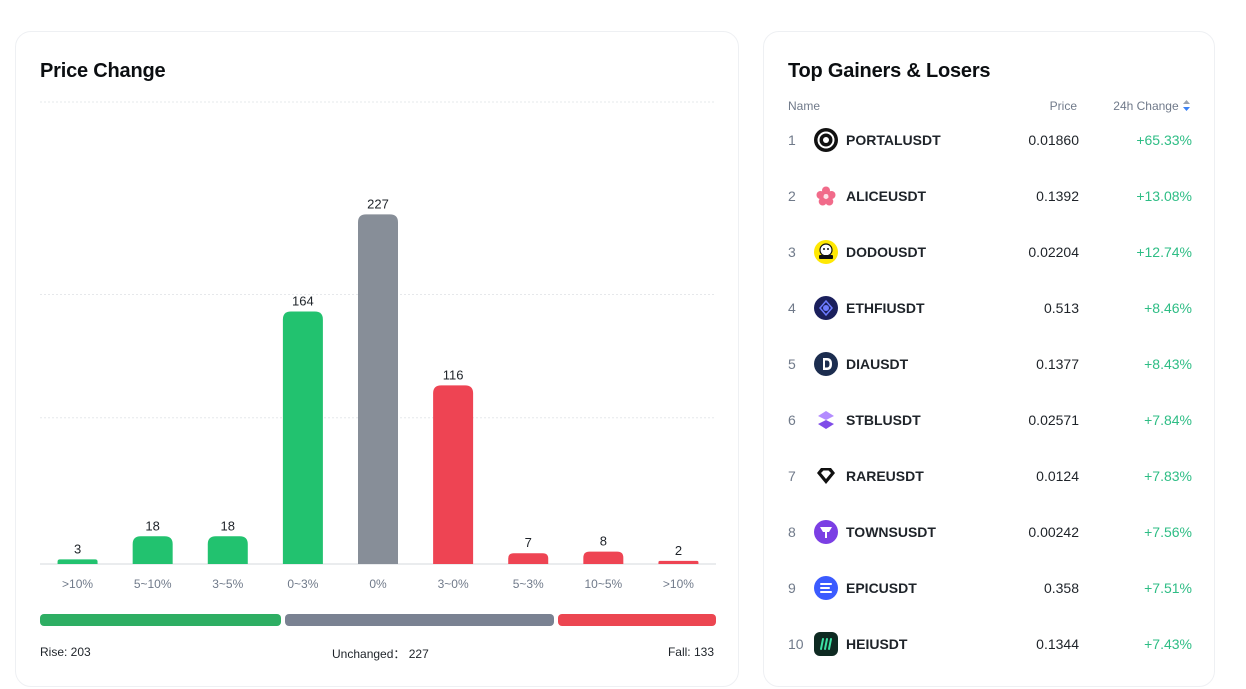 The image size is (1246, 689). I want to click on change-value: +7.83%, so click(1168, 476).